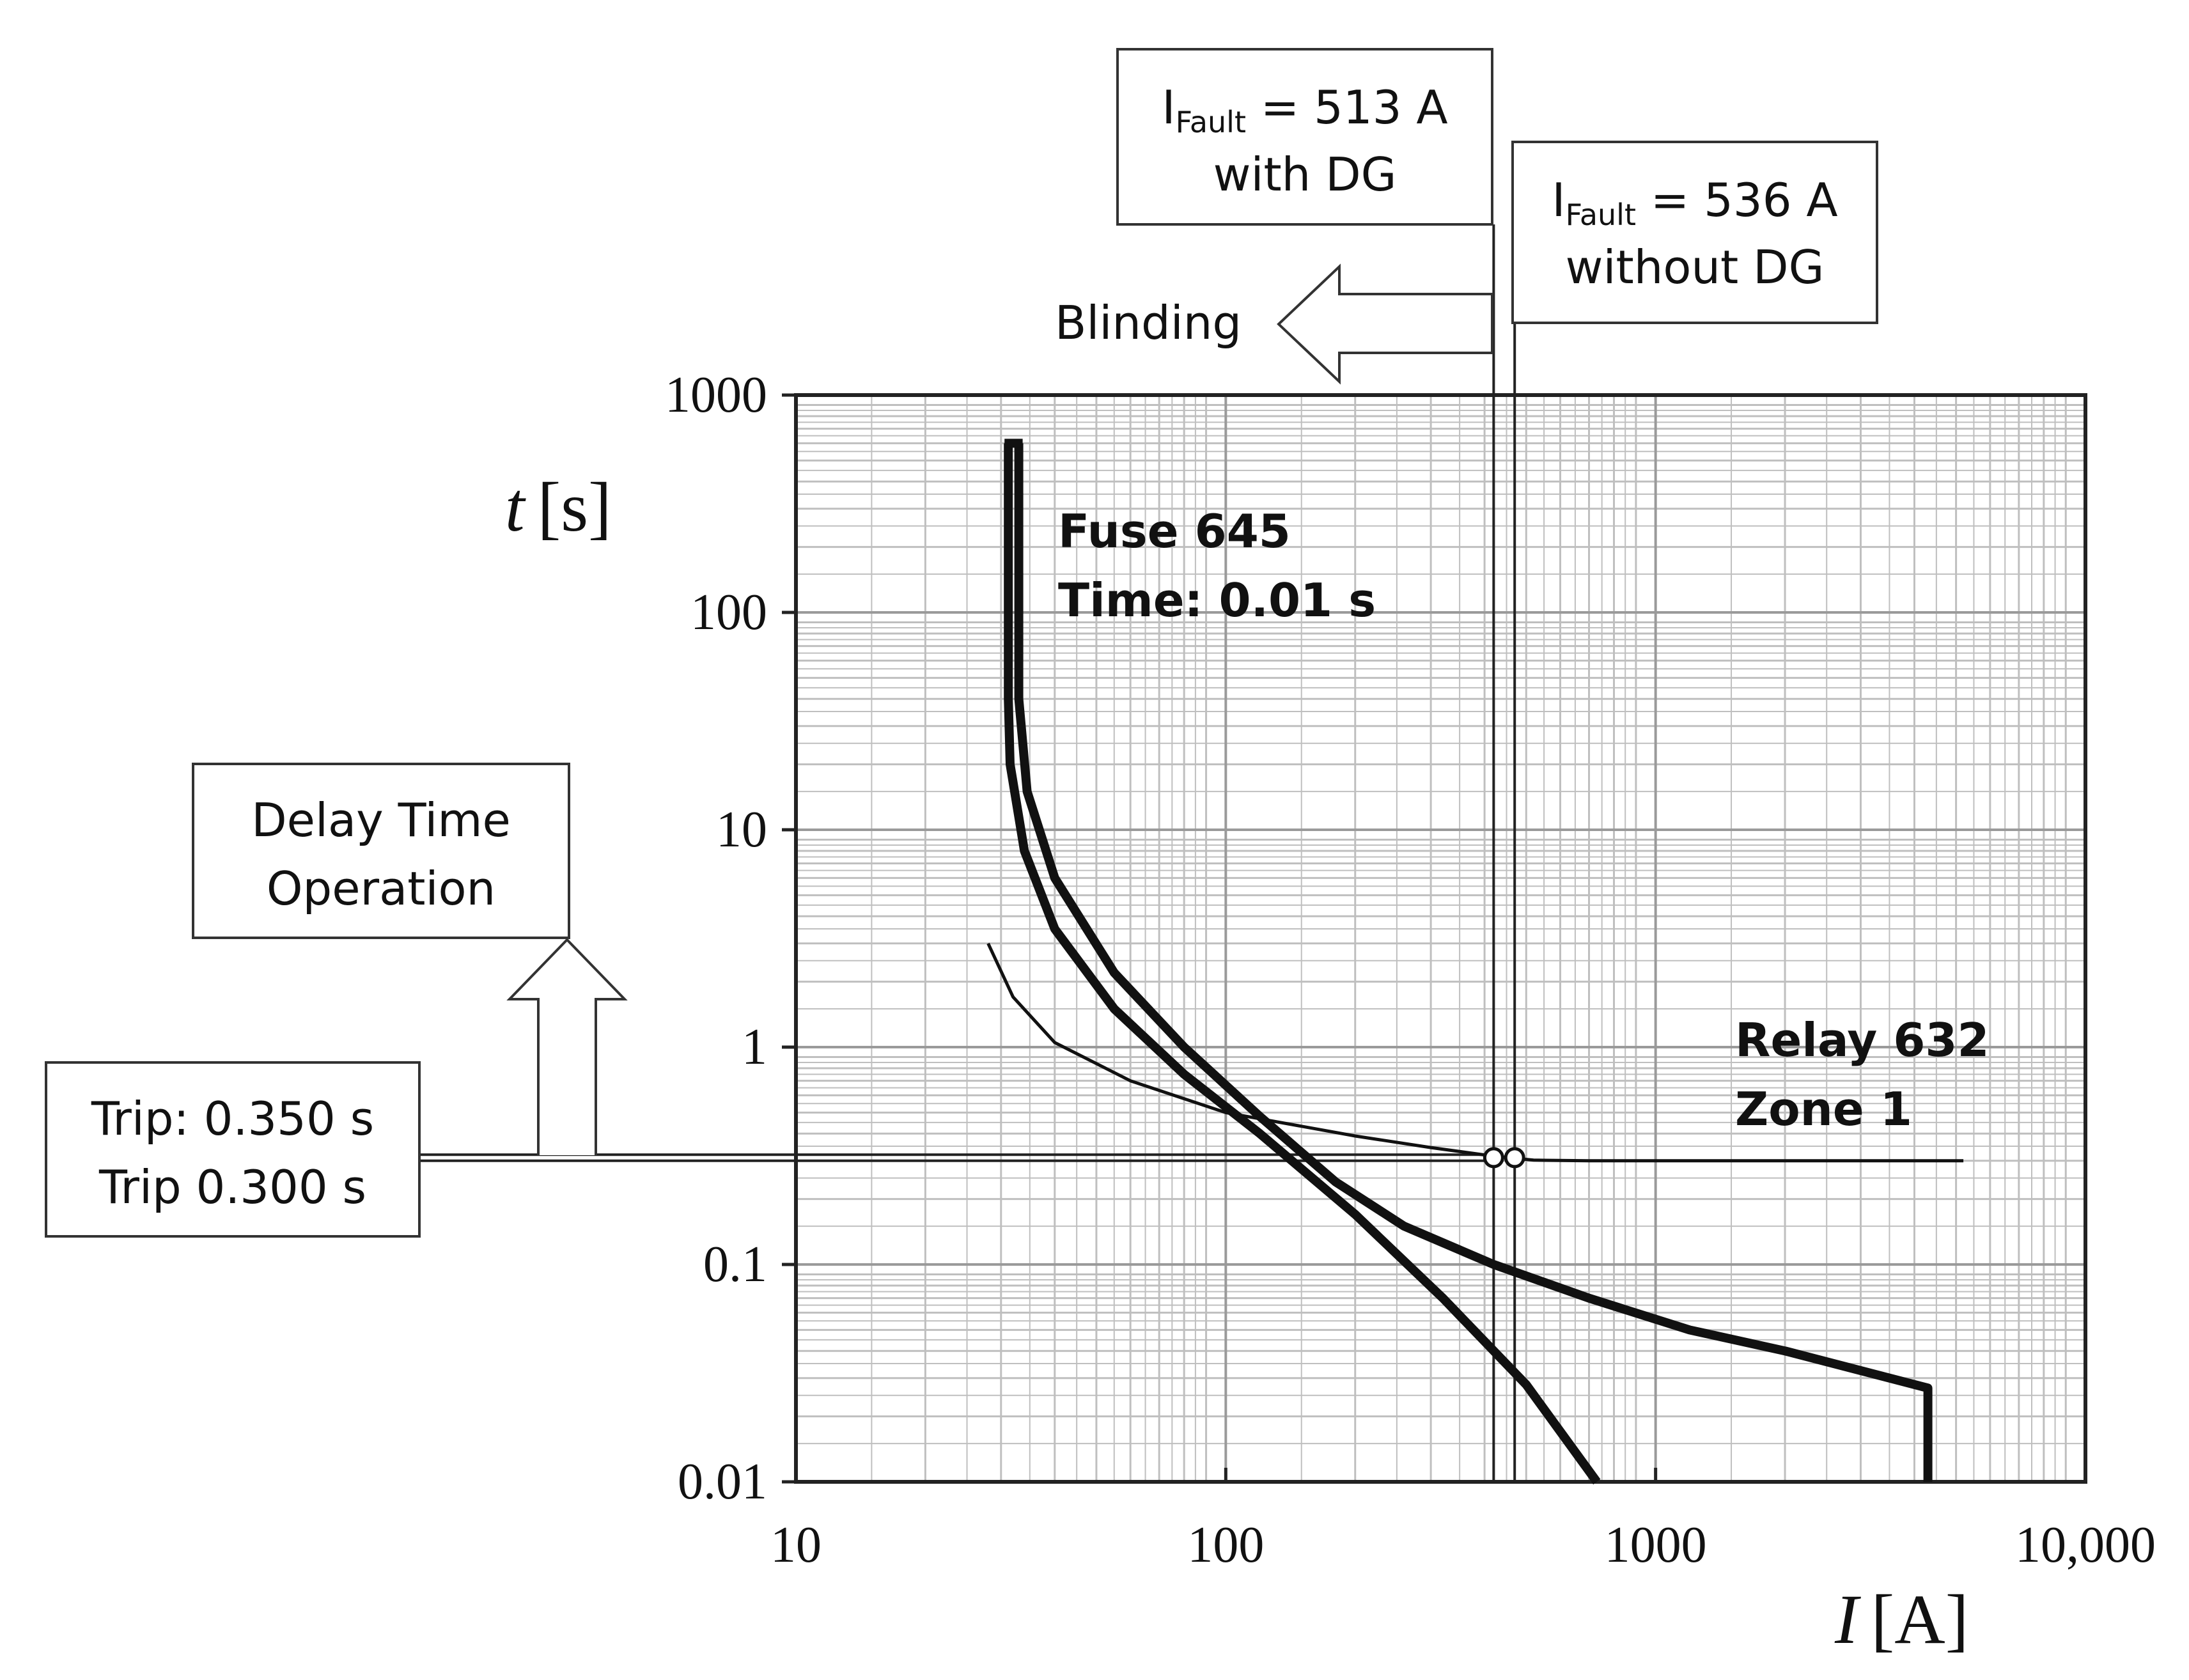 The width and height of the screenshot is (2189, 1680). I want to click on blinding-label: Blinding, so click(1148, 323).